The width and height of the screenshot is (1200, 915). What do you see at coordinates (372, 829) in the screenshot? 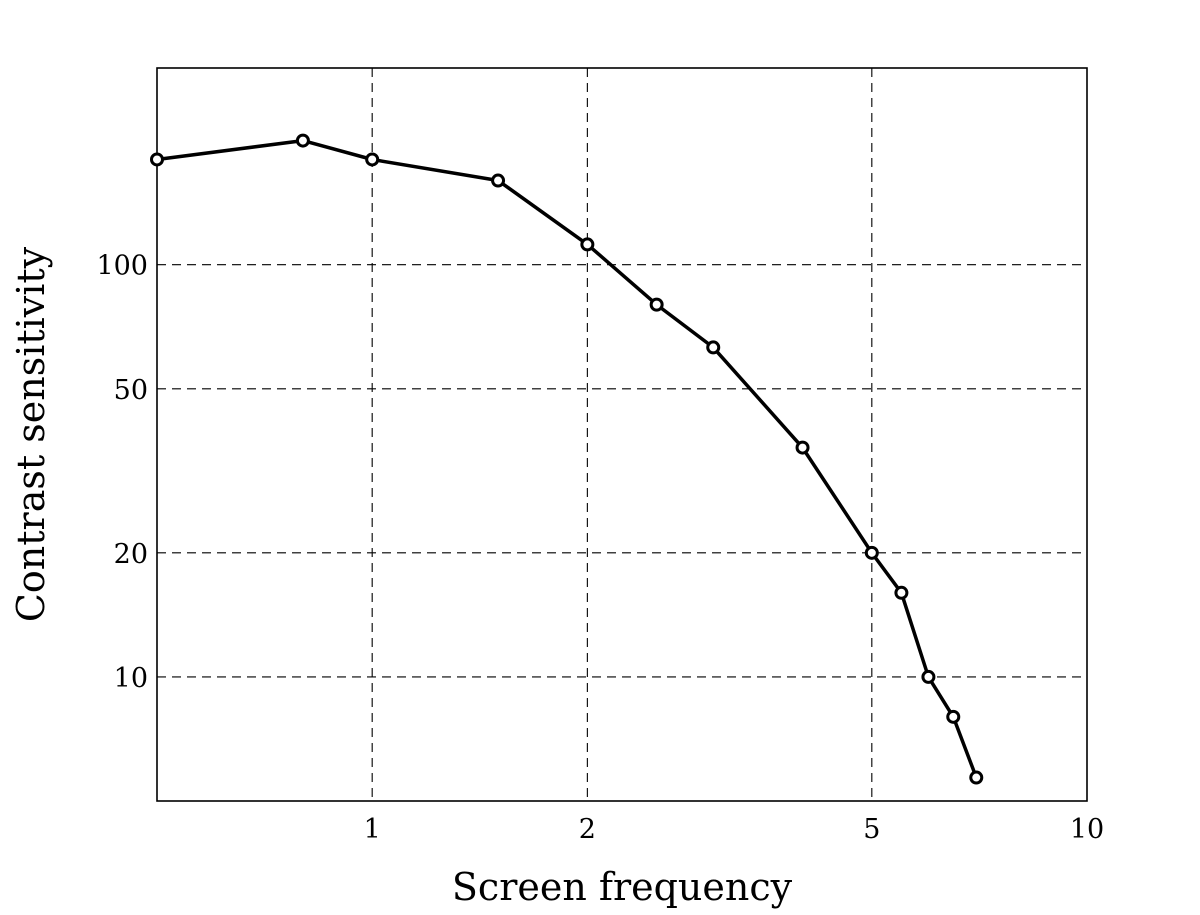
I see `x-tick-label: 1` at bounding box center [372, 829].